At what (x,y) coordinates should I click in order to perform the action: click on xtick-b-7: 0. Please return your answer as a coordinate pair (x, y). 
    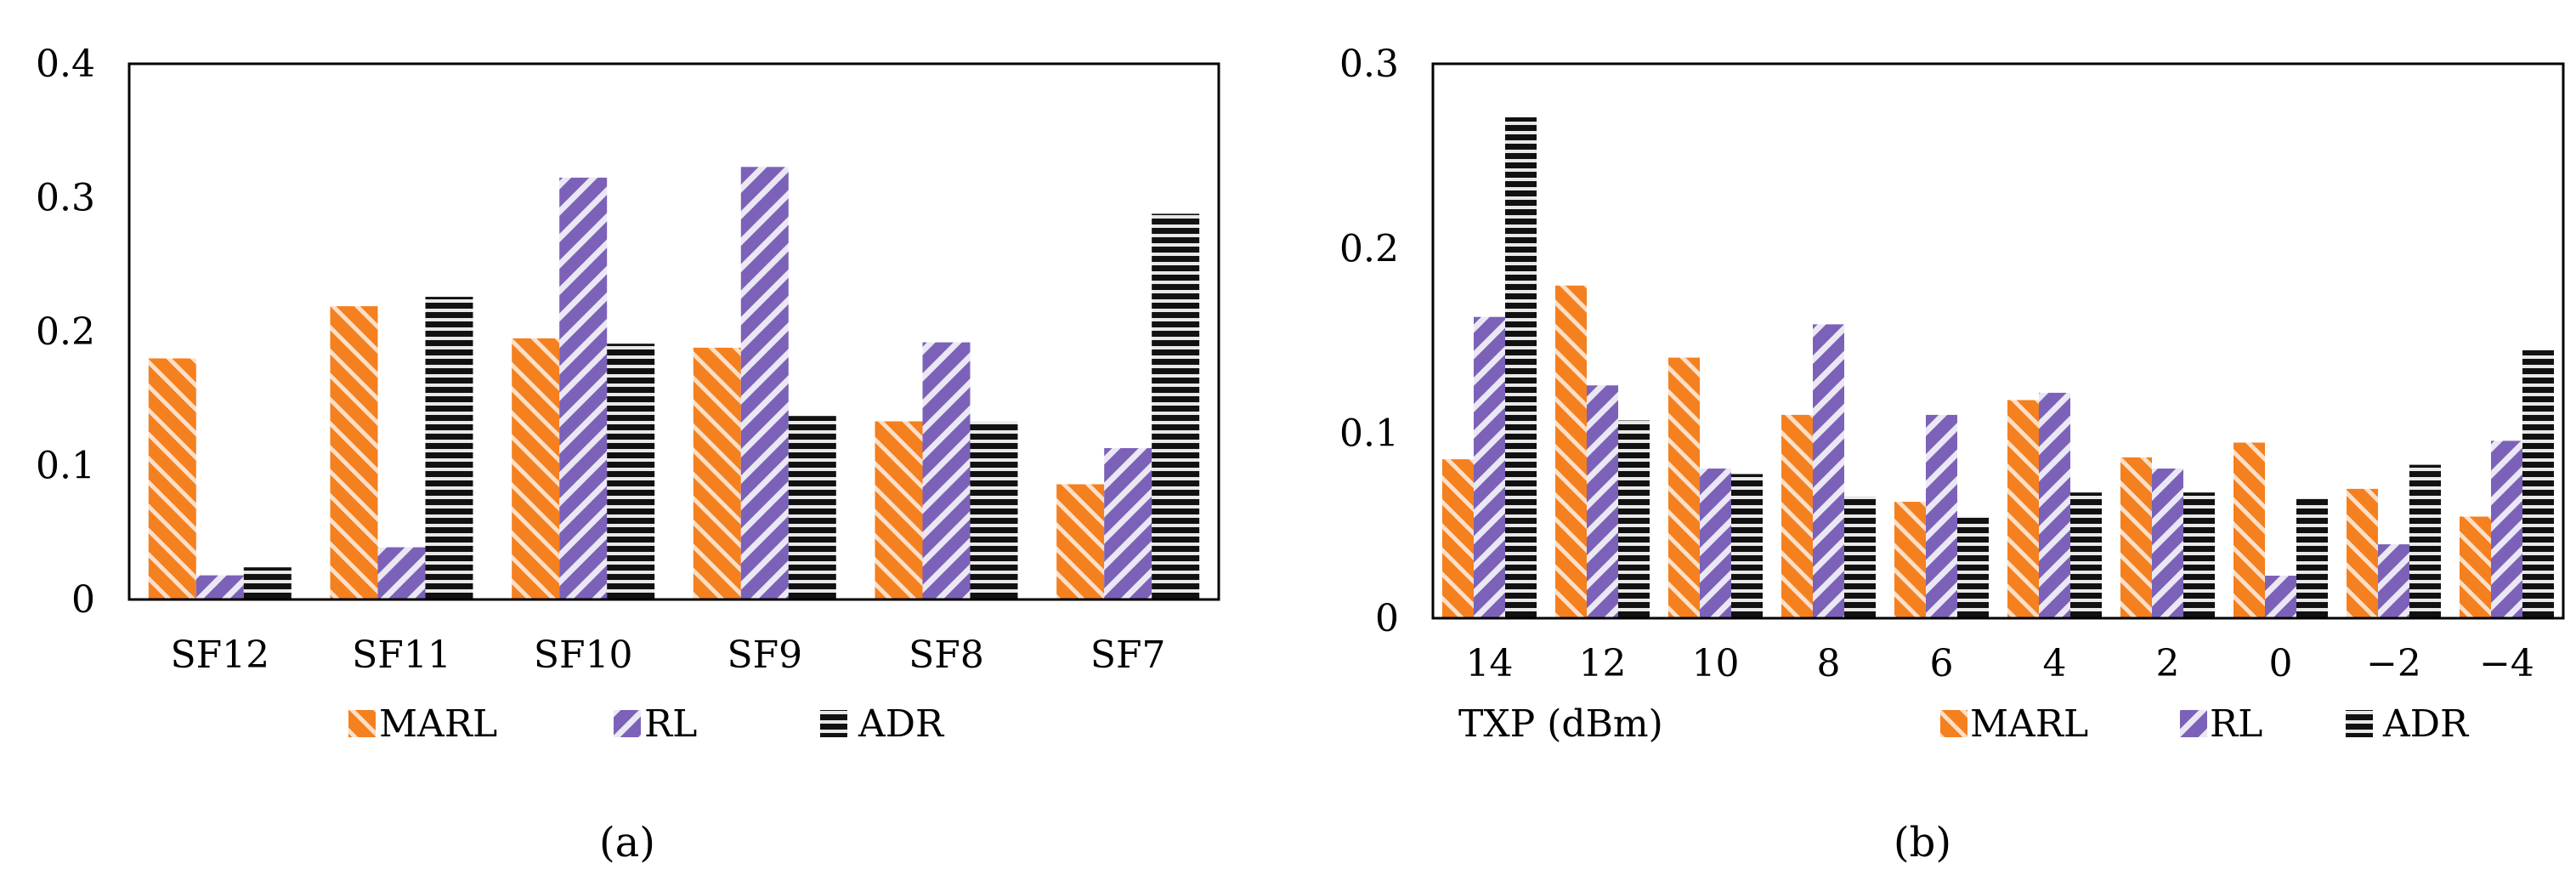
    Looking at the image, I should click on (2281, 663).